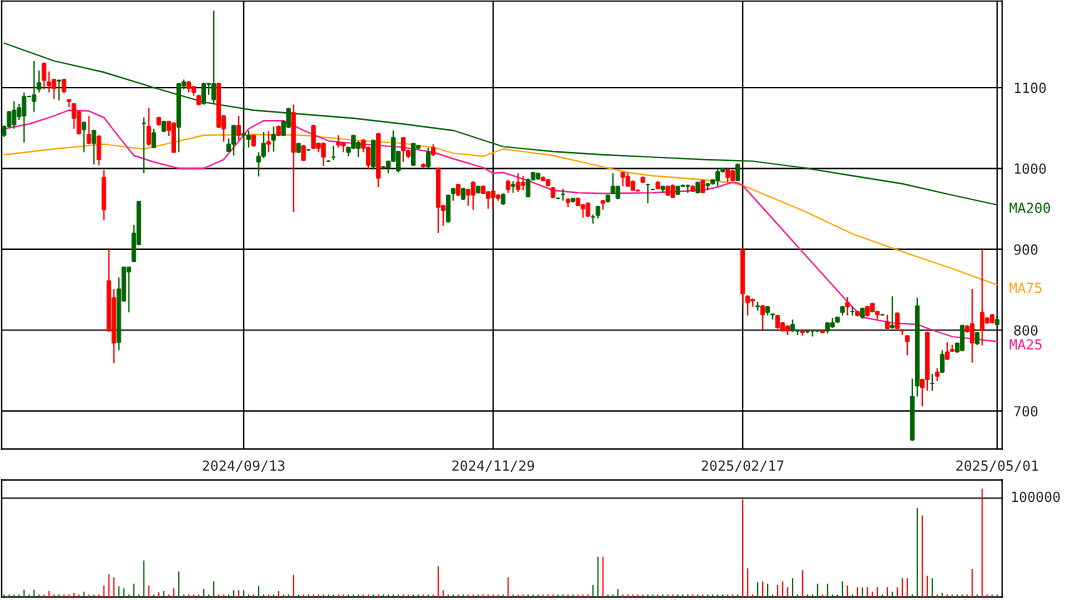 The width and height of the screenshot is (1065, 600). I want to click on series-label: MA75, so click(1025, 288).